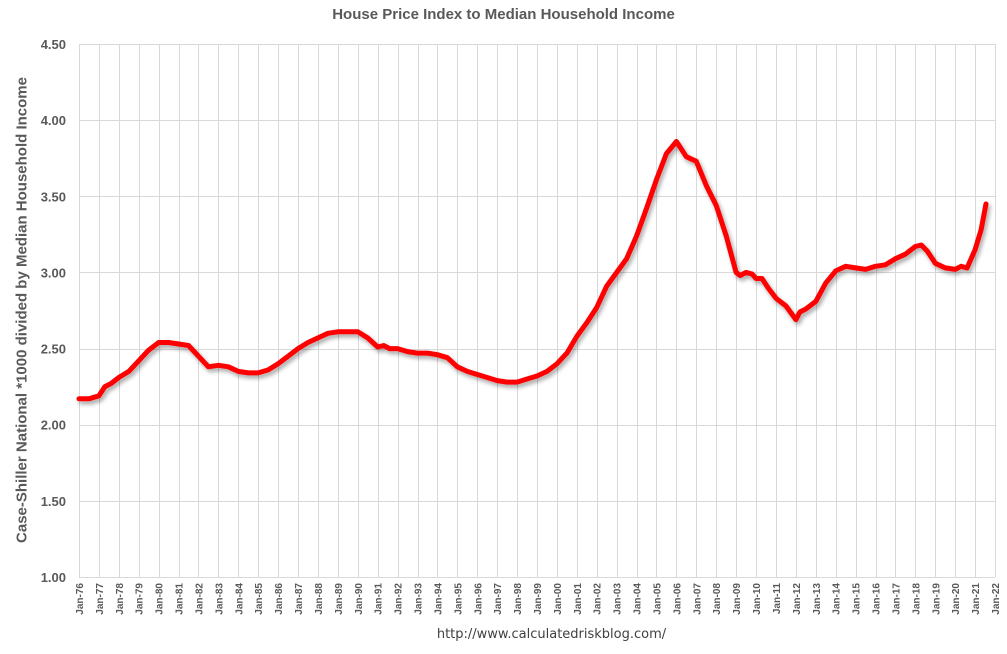  What do you see at coordinates (657, 599) in the screenshot?
I see `x-tick-label: Jan-05` at bounding box center [657, 599].